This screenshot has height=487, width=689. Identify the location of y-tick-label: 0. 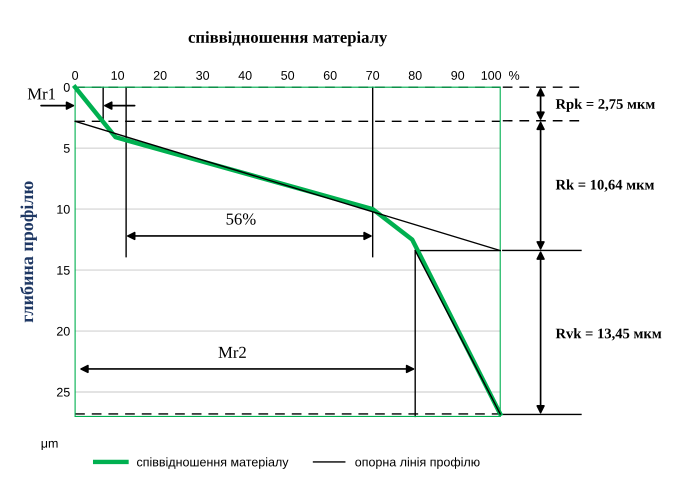
(67, 87).